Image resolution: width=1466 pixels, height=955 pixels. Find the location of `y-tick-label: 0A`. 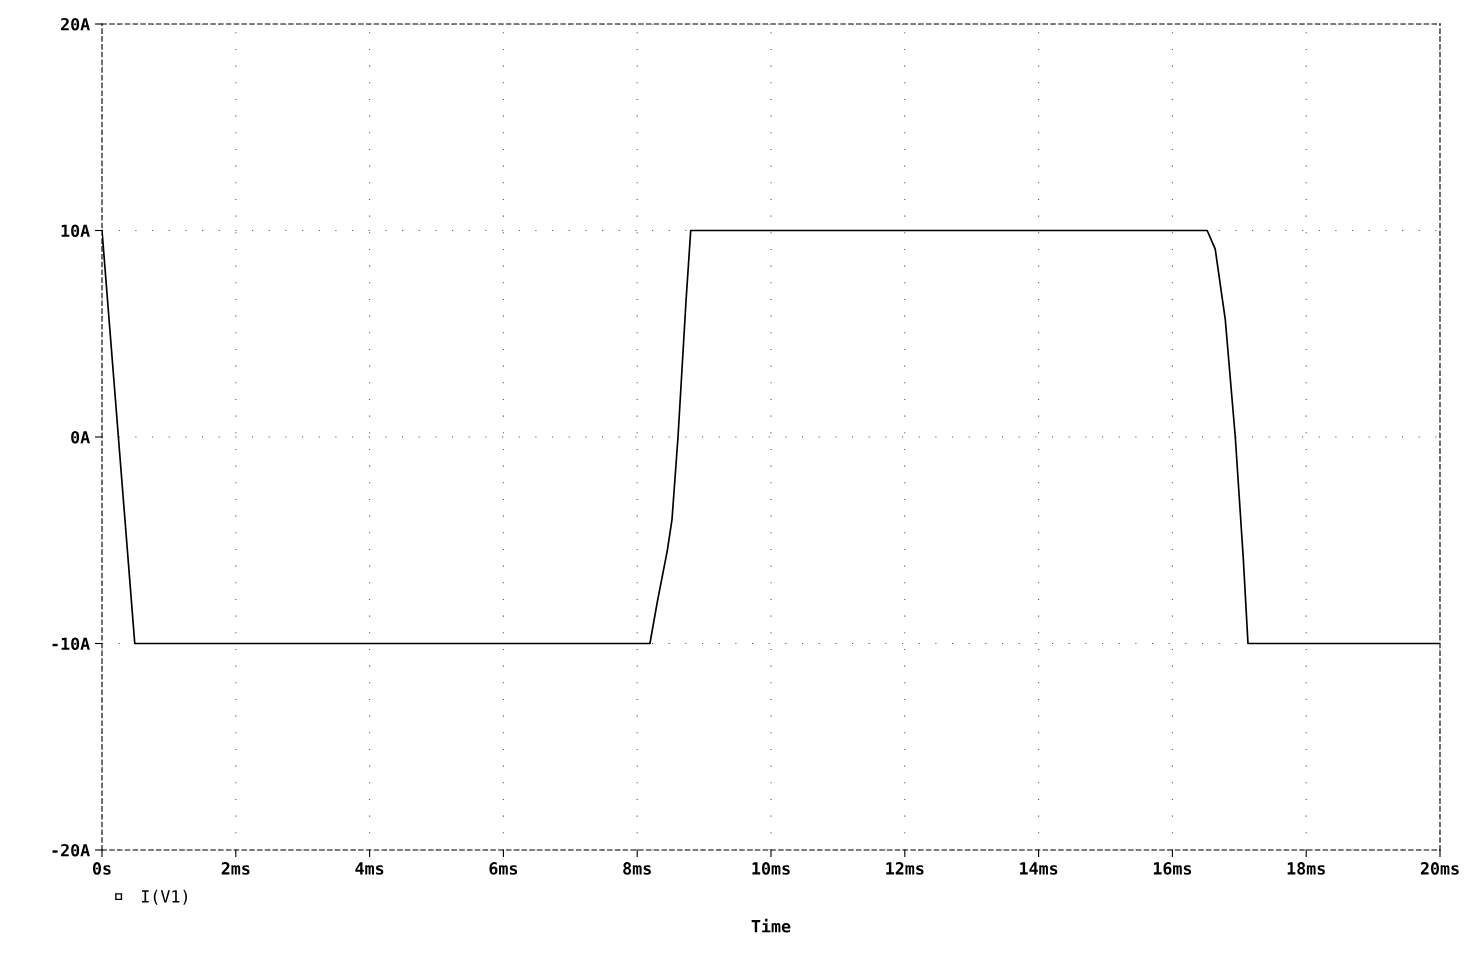

y-tick-label: 0A is located at coordinates (80, 437).